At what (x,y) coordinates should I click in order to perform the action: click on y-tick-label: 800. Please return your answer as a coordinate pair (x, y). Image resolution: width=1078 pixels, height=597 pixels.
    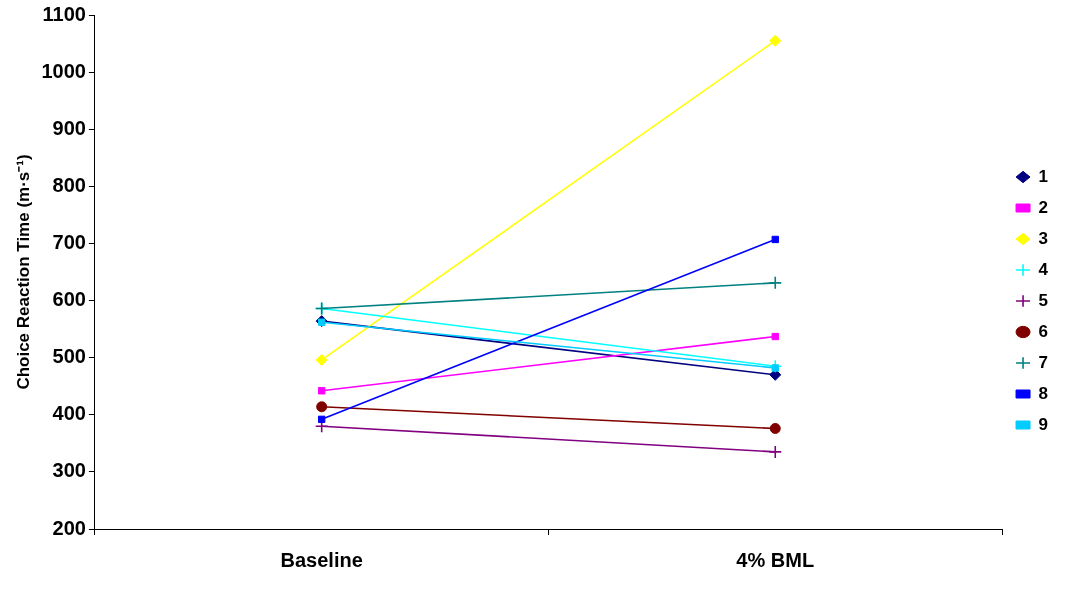
    Looking at the image, I should click on (69, 184).